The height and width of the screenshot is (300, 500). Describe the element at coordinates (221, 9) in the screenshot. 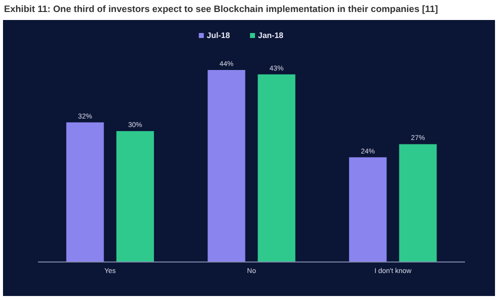

I see `chart-title: Exhibit 11: One third of investors expect to see Blockchain implementation in their companies [11]` at that location.